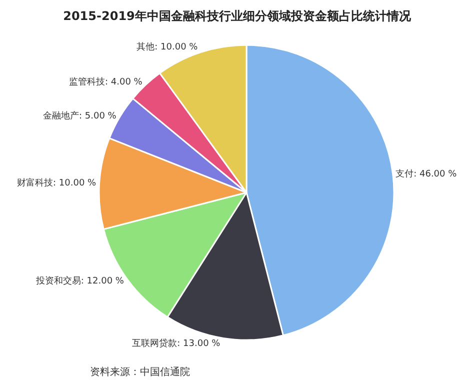 Image resolution: width=474 pixels, height=380 pixels. I want to click on slice-label: 金融地产: 5.00 %, so click(80, 116).